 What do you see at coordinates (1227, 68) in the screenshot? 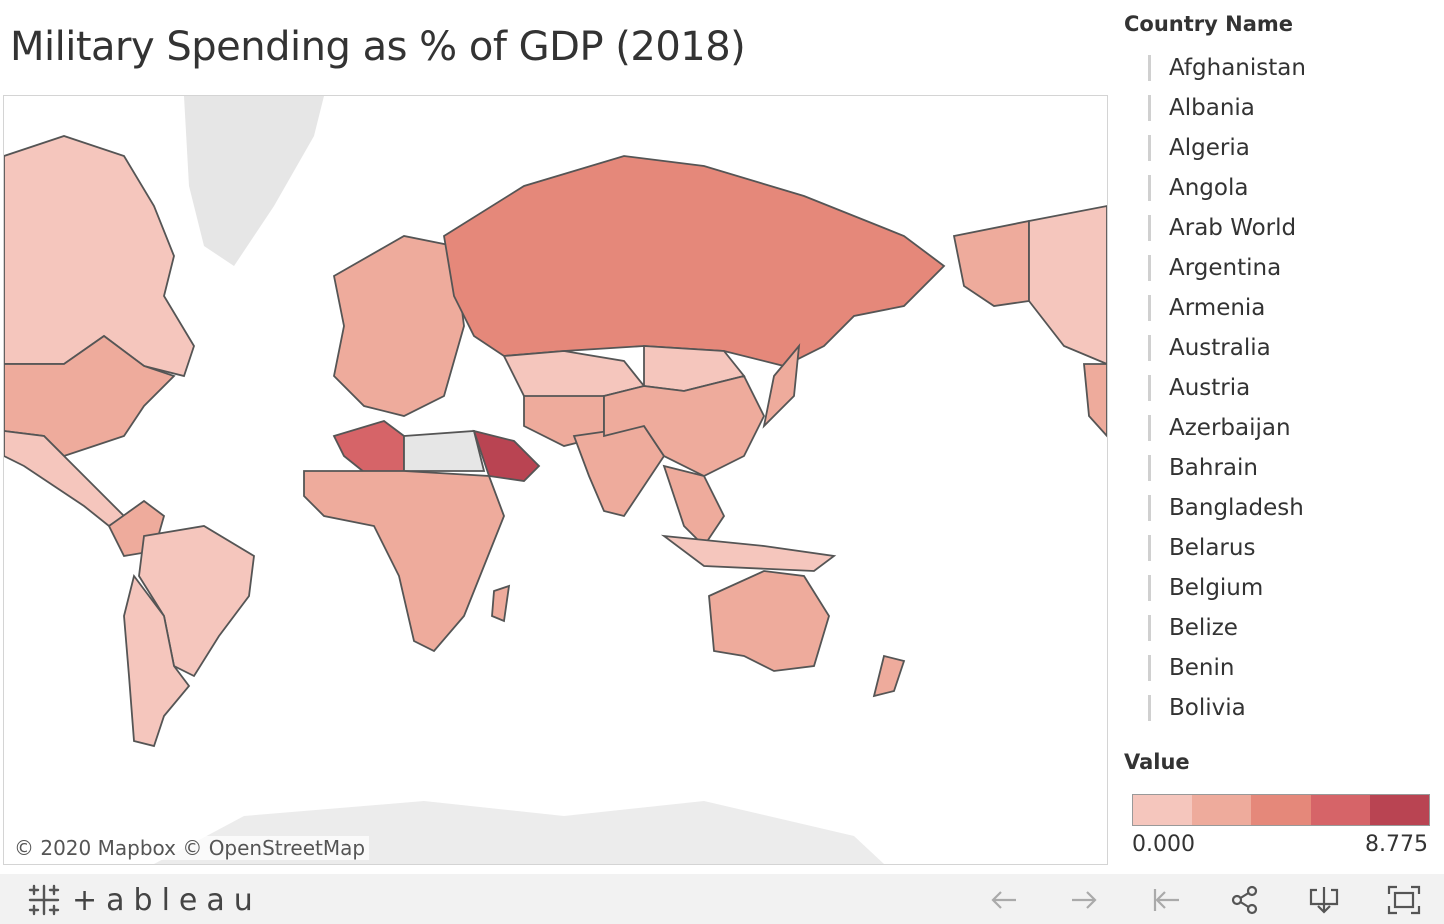
I see `list-item: Afghanistan` at bounding box center [1227, 68].